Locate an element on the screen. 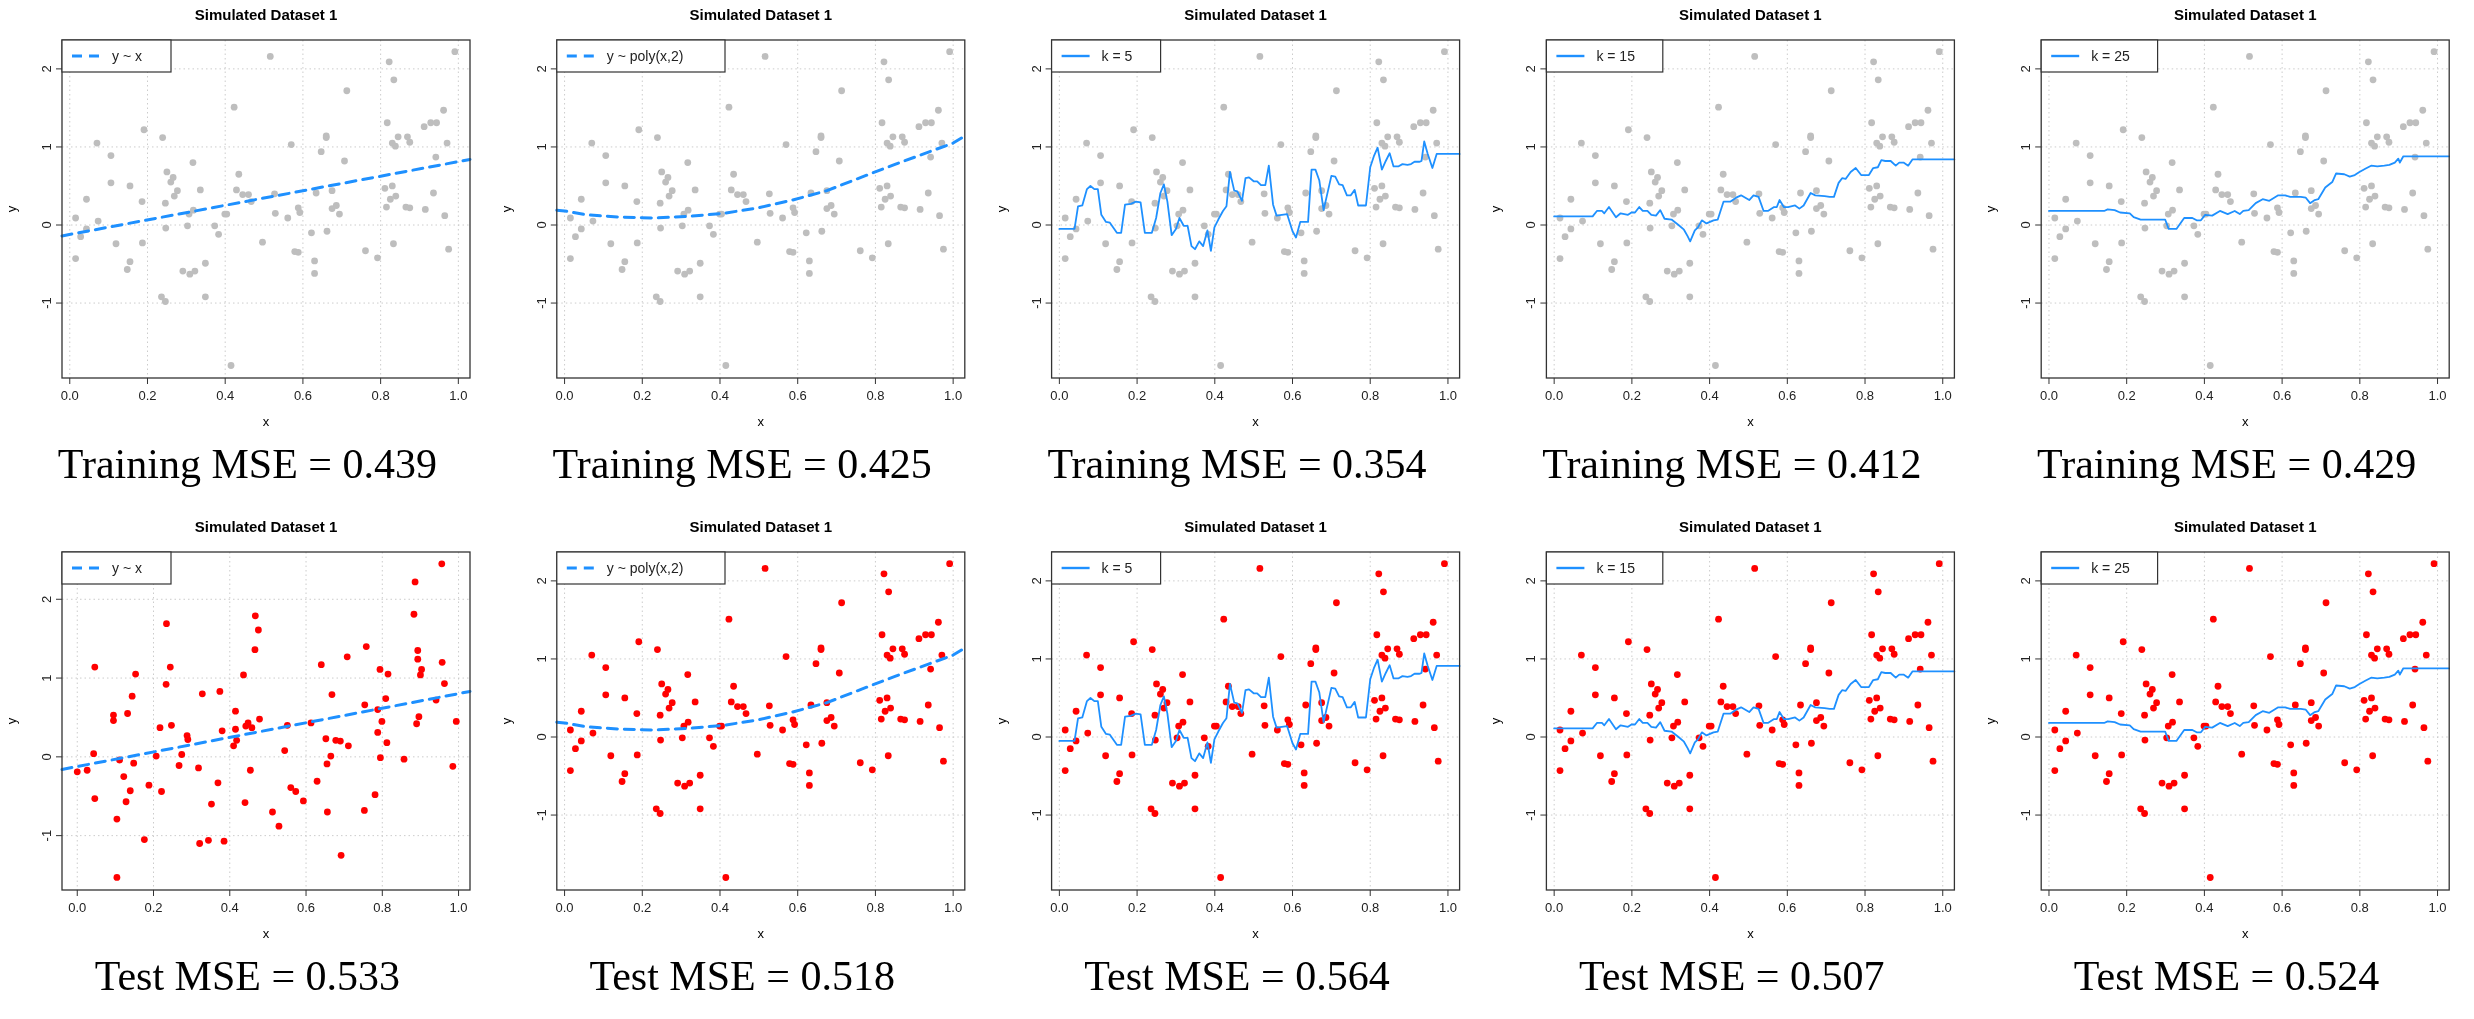 This screenshot has width=2474, height=1019. legend-label: y ~ x is located at coordinates (127, 568).